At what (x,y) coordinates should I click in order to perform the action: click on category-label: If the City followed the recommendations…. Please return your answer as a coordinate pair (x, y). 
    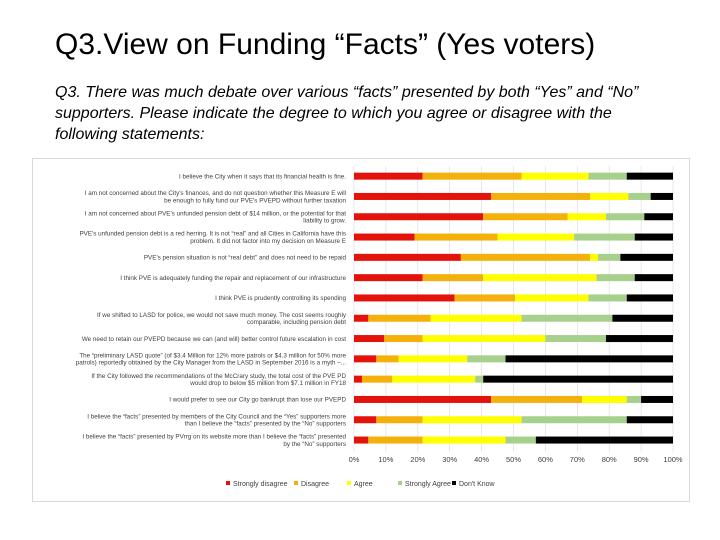
    Looking at the image, I should click on (218, 376).